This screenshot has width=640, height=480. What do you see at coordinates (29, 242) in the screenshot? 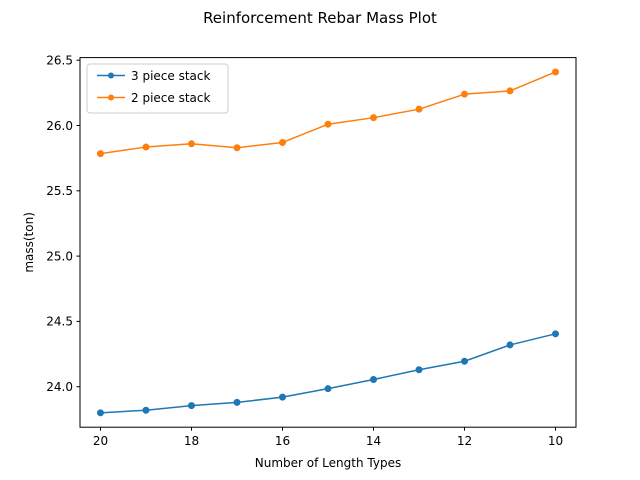
I see `y-axis-label: mass(ton)` at bounding box center [29, 242].